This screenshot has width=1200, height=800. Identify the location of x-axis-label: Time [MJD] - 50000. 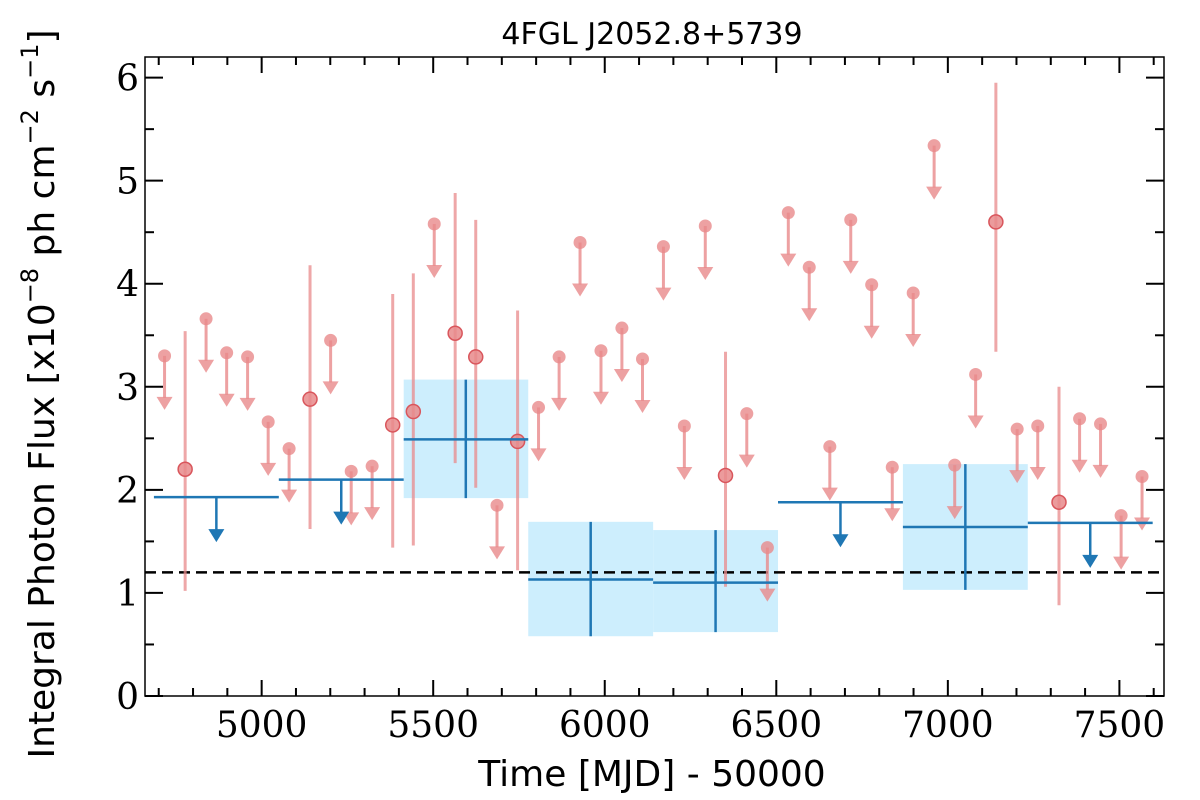
(651, 774).